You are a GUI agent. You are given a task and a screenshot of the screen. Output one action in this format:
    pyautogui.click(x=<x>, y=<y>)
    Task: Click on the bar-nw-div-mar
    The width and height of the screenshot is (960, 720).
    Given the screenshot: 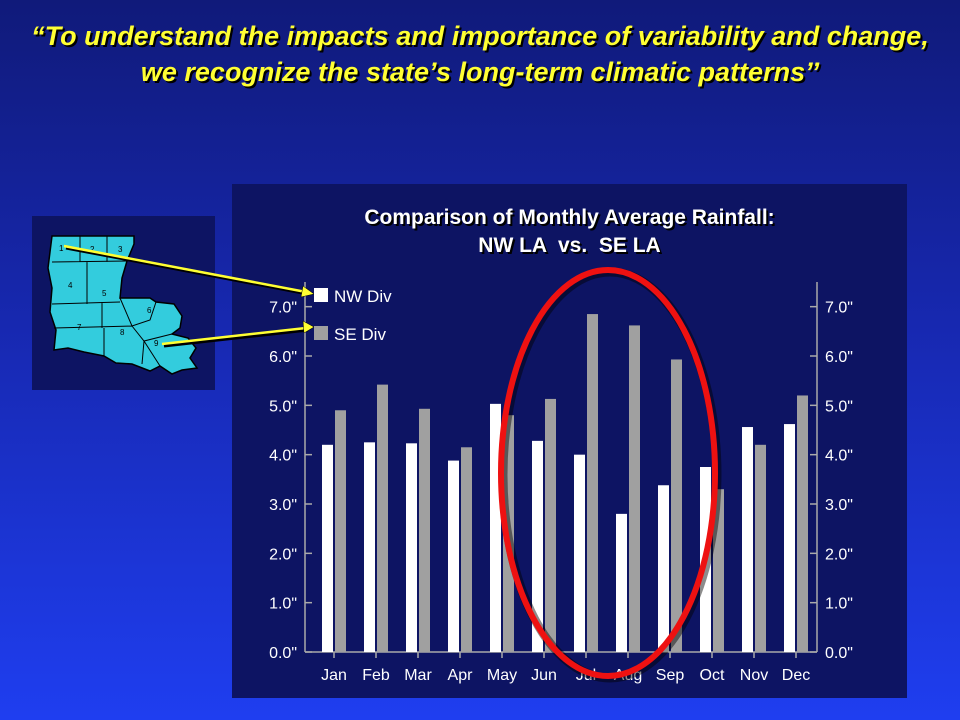 What is the action you would take?
    pyautogui.click(x=411, y=547)
    